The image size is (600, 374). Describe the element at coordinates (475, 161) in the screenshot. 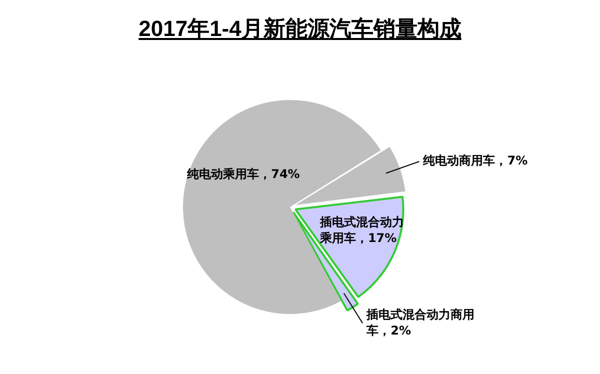

I see `slice-label: 纯电动商用车，7%` at that location.